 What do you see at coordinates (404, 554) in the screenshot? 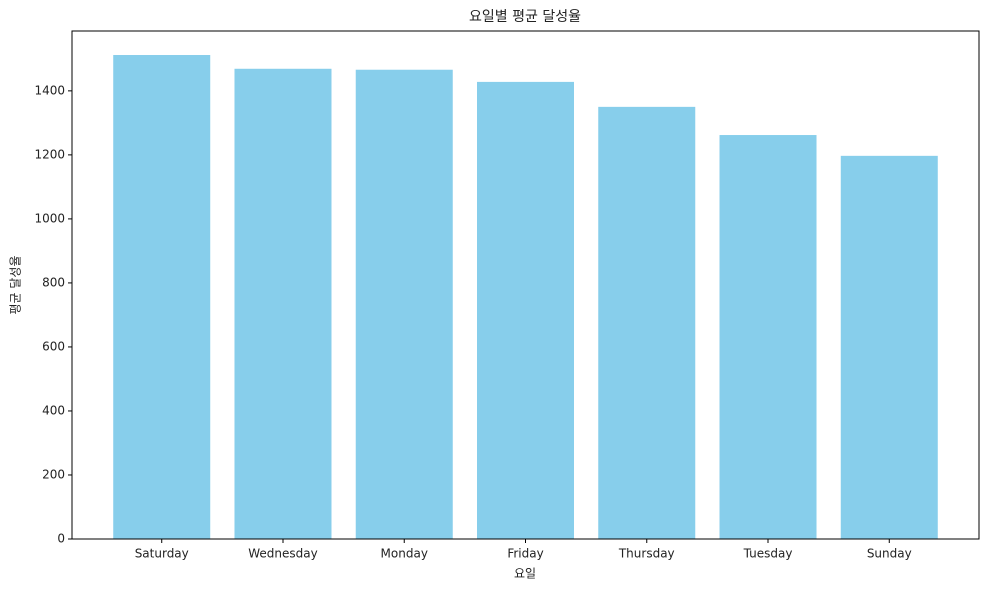
I see `x-tick-label: Monday` at bounding box center [404, 554].